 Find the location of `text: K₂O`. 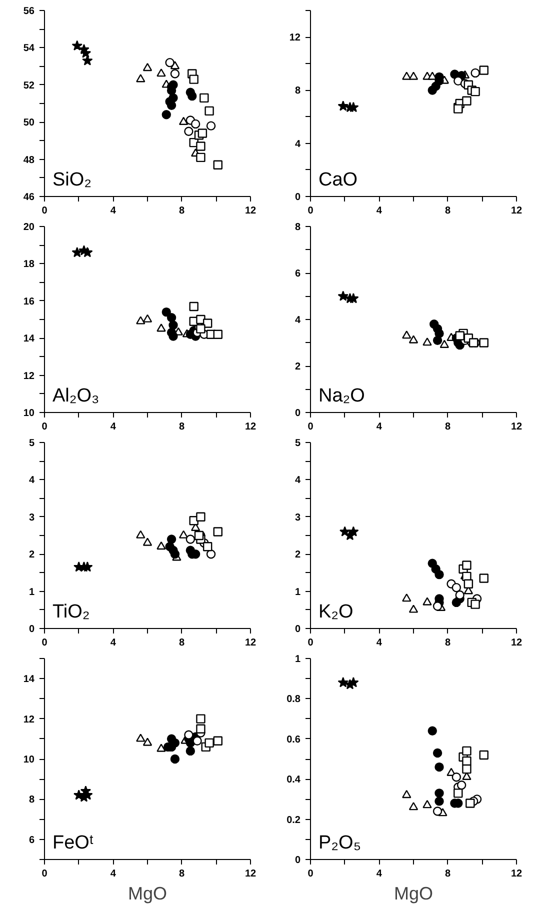

text: K₂O is located at coordinates (336, 612).